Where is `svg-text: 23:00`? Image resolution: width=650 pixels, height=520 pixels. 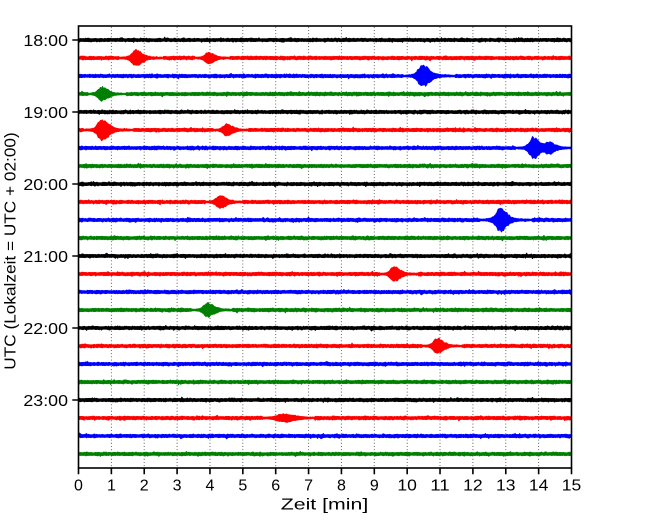 svg-text: 23:00 is located at coordinates (45, 401).